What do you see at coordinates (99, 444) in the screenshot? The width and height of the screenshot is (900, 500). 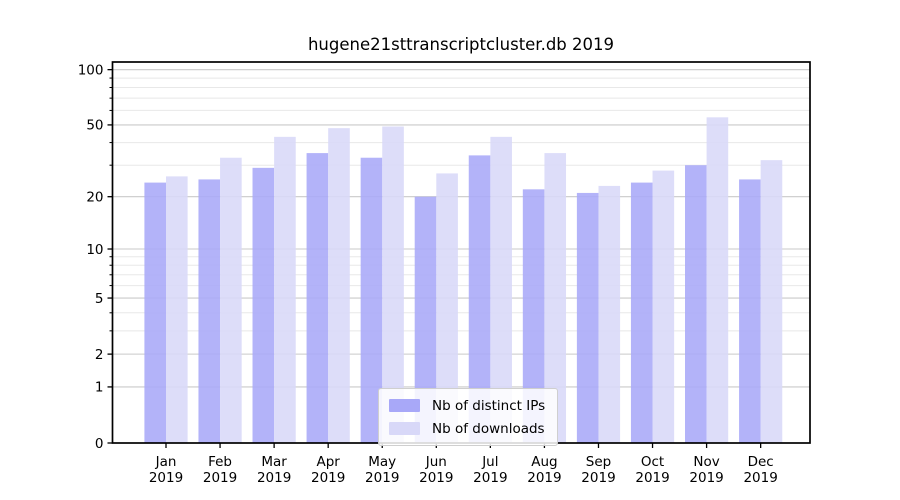 I see `y-tick-label: 0` at bounding box center [99, 444].